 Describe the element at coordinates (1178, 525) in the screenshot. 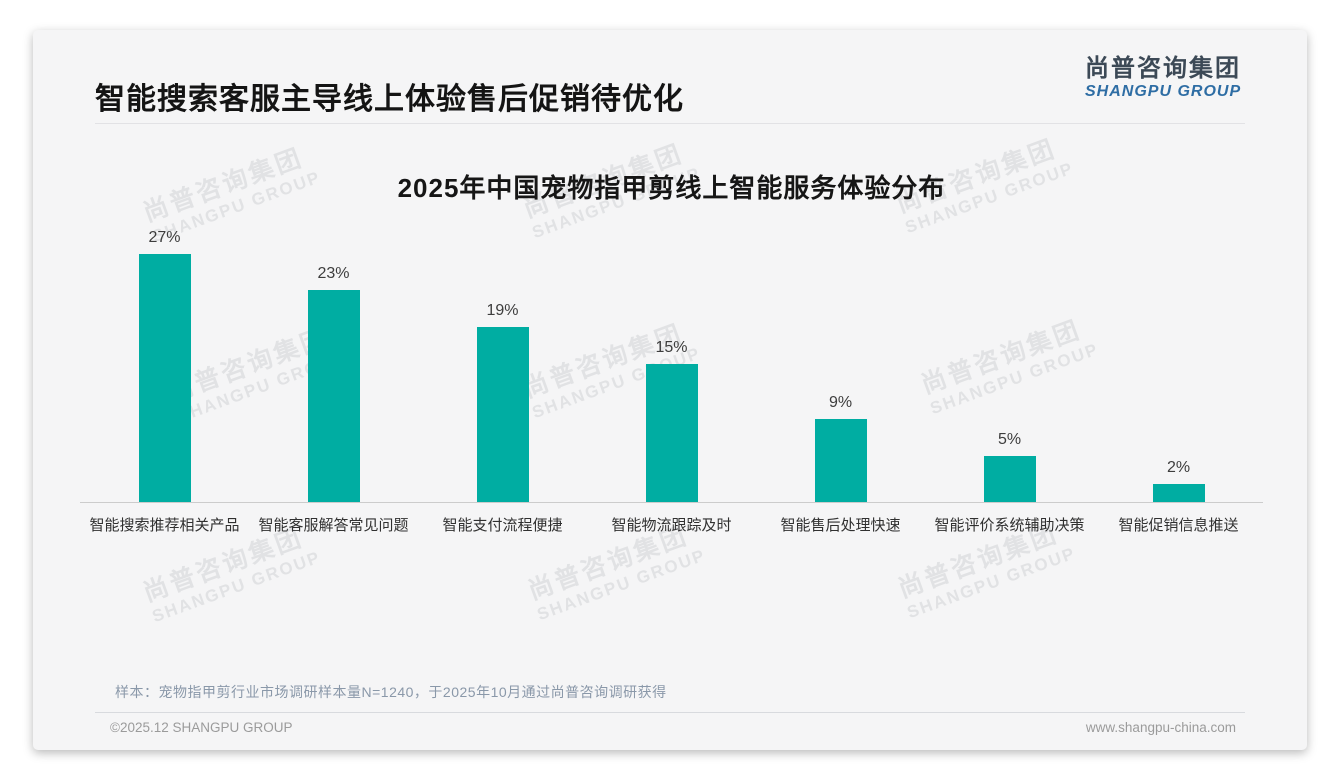

I see `category-label: 智能促销信息推送` at that location.